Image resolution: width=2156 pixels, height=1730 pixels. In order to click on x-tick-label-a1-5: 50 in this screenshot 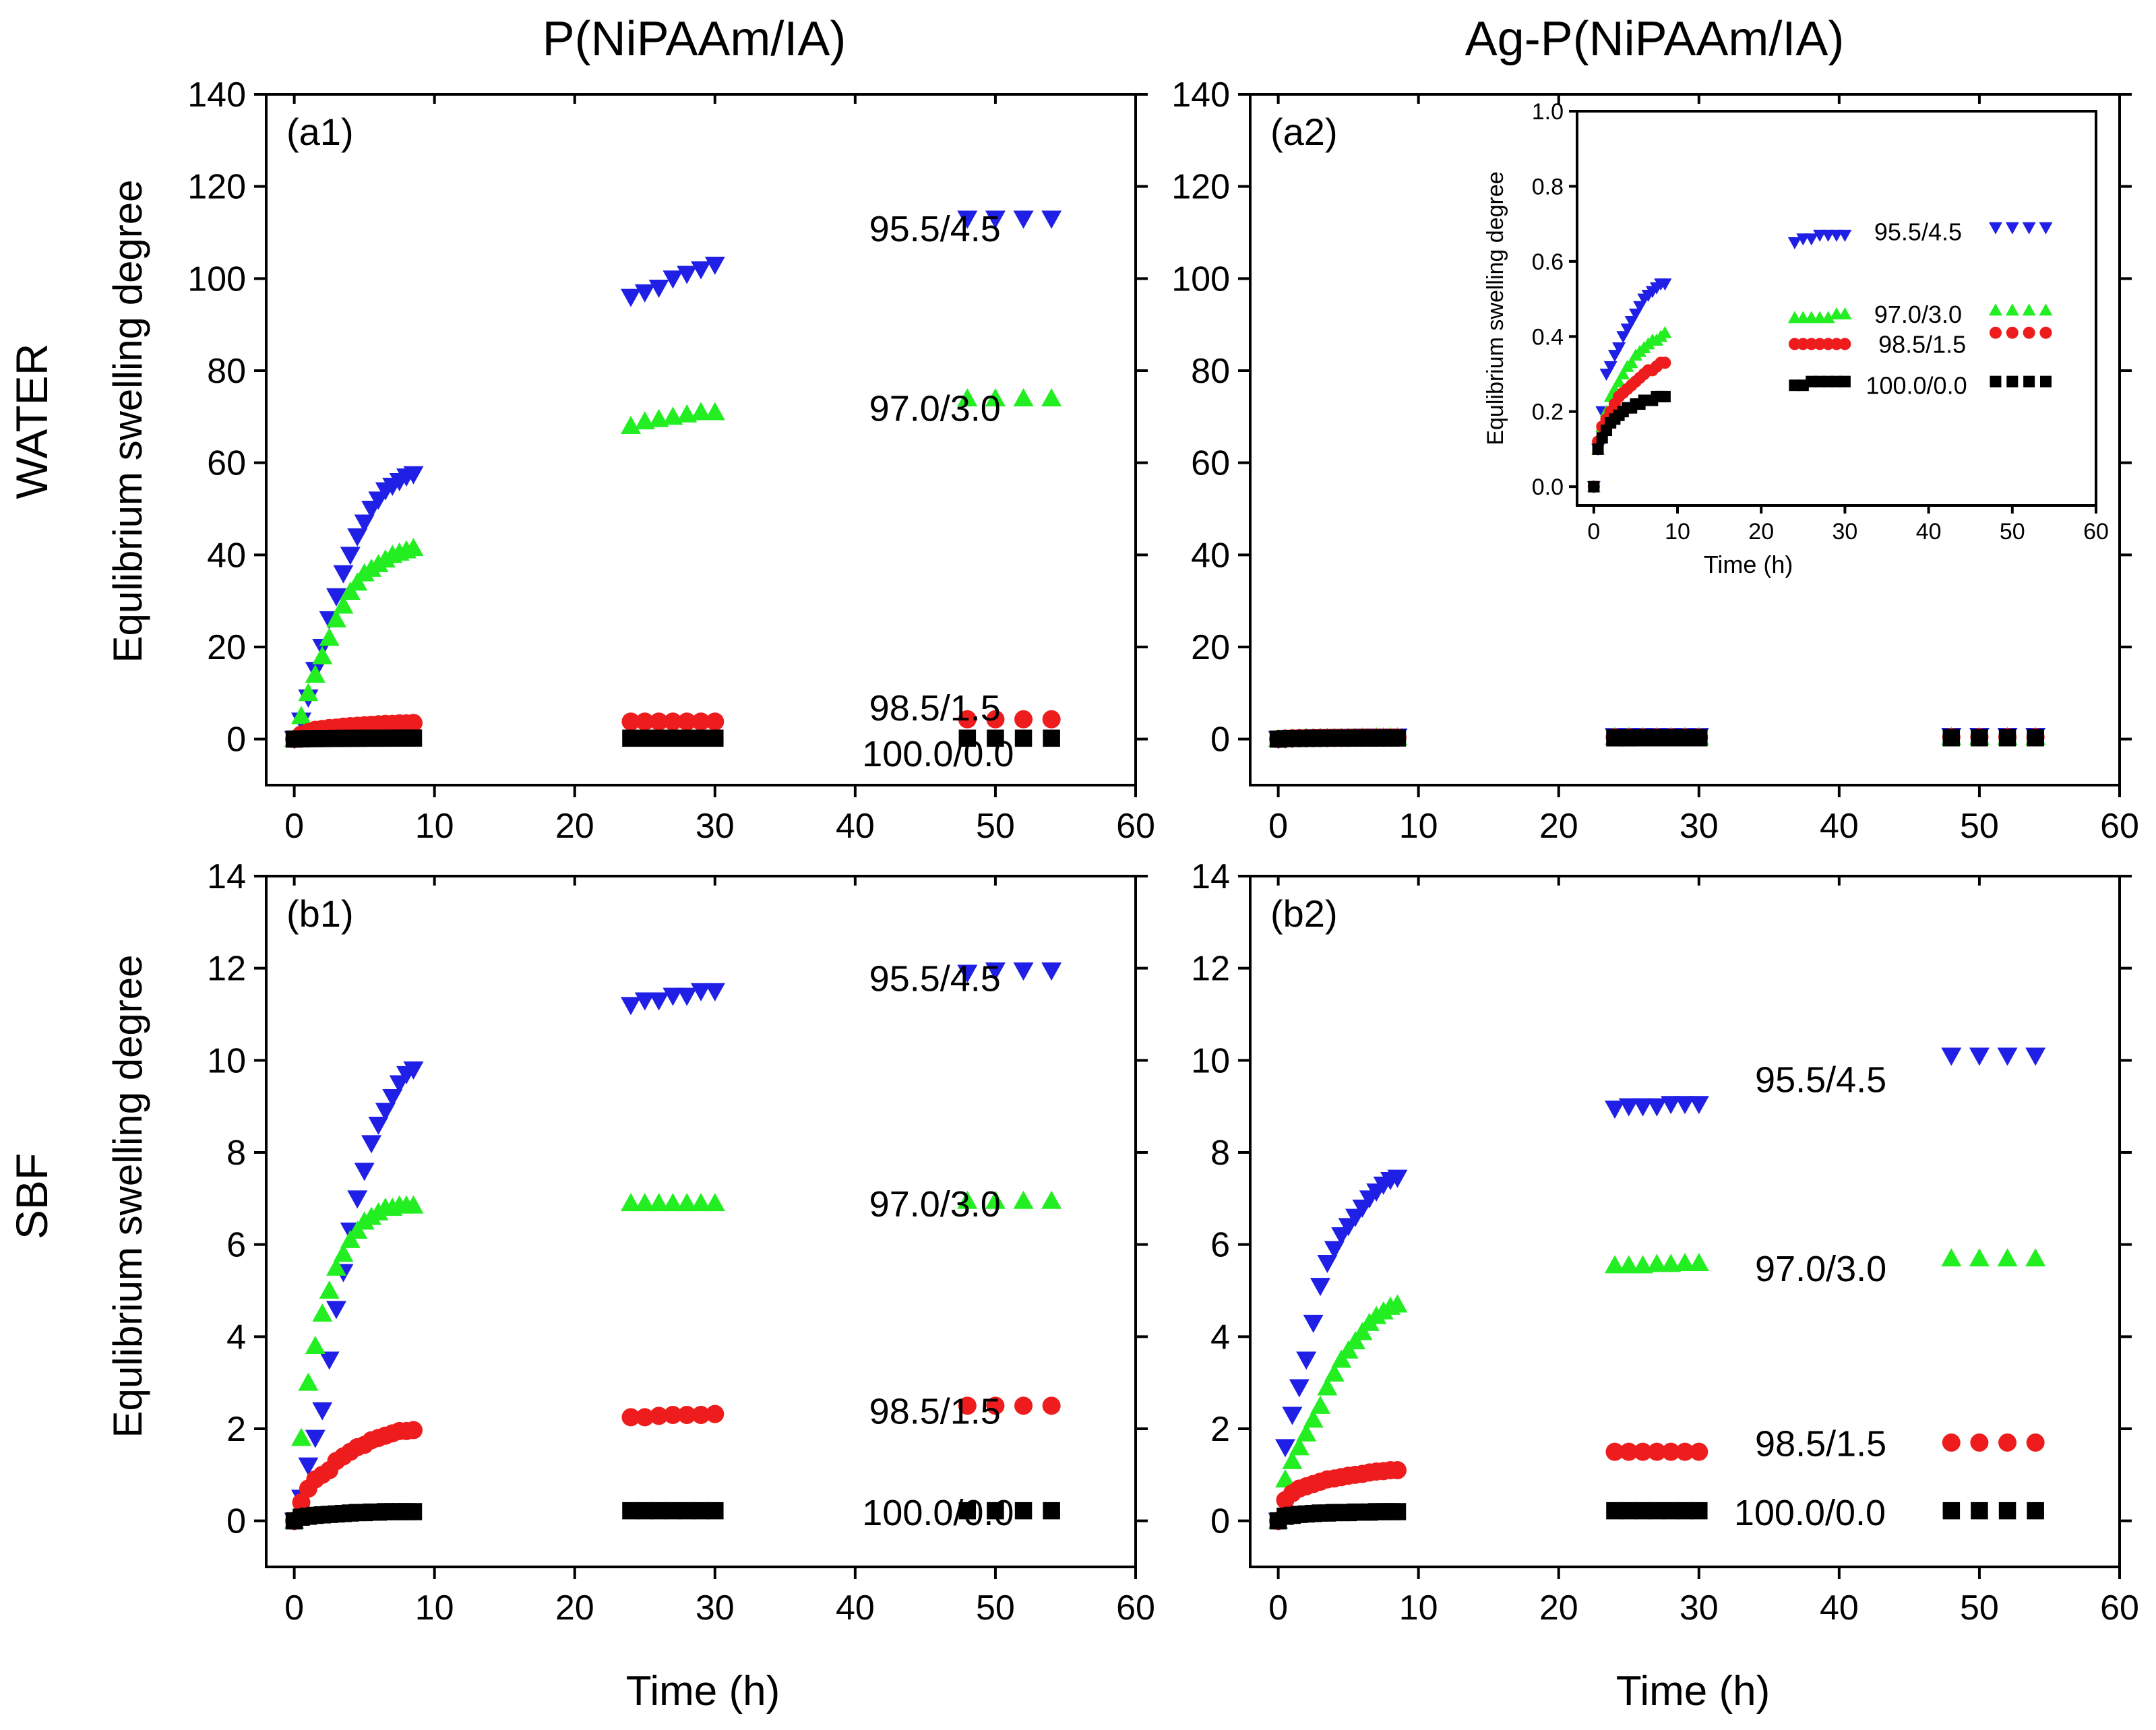, I will do `click(996, 826)`.